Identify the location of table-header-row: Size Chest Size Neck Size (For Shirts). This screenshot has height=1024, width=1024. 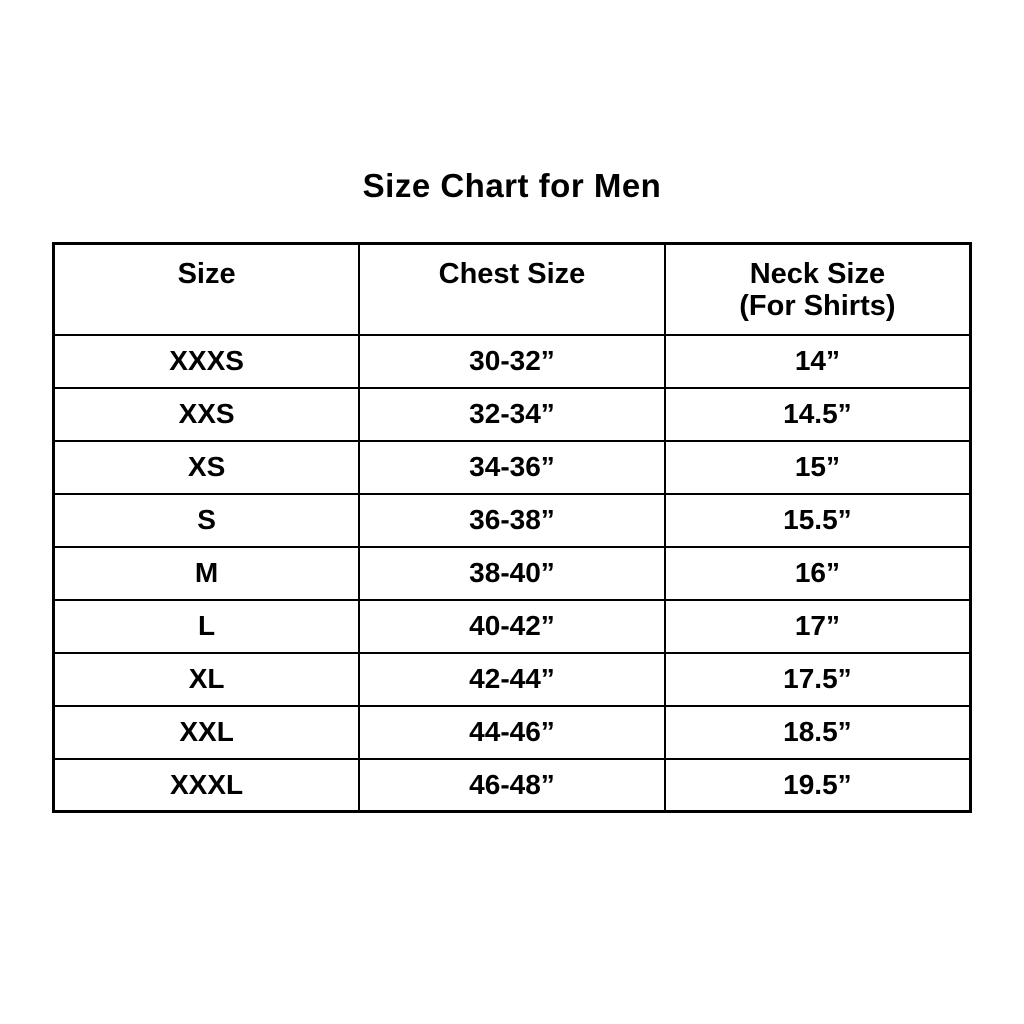
(512, 289).